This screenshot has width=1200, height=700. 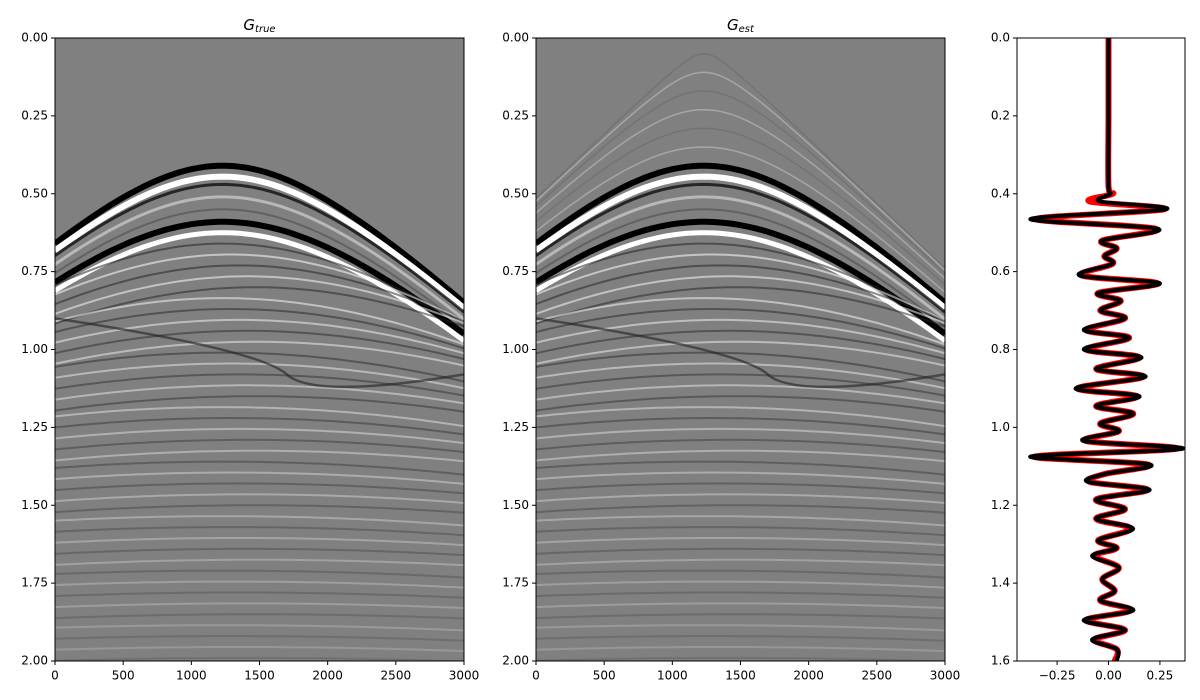 What do you see at coordinates (1000, 349) in the screenshot?
I see `y-tick-label: 0.8` at bounding box center [1000, 349].